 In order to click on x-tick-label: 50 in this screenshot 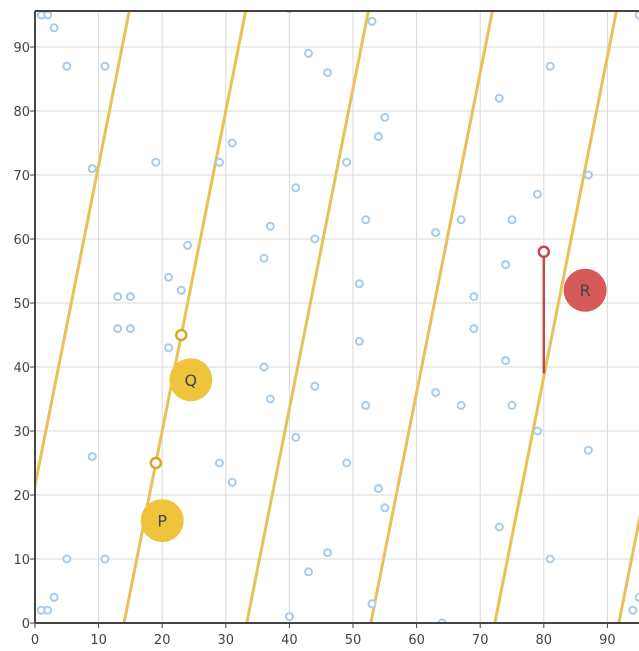, I will do `click(353, 640)`.